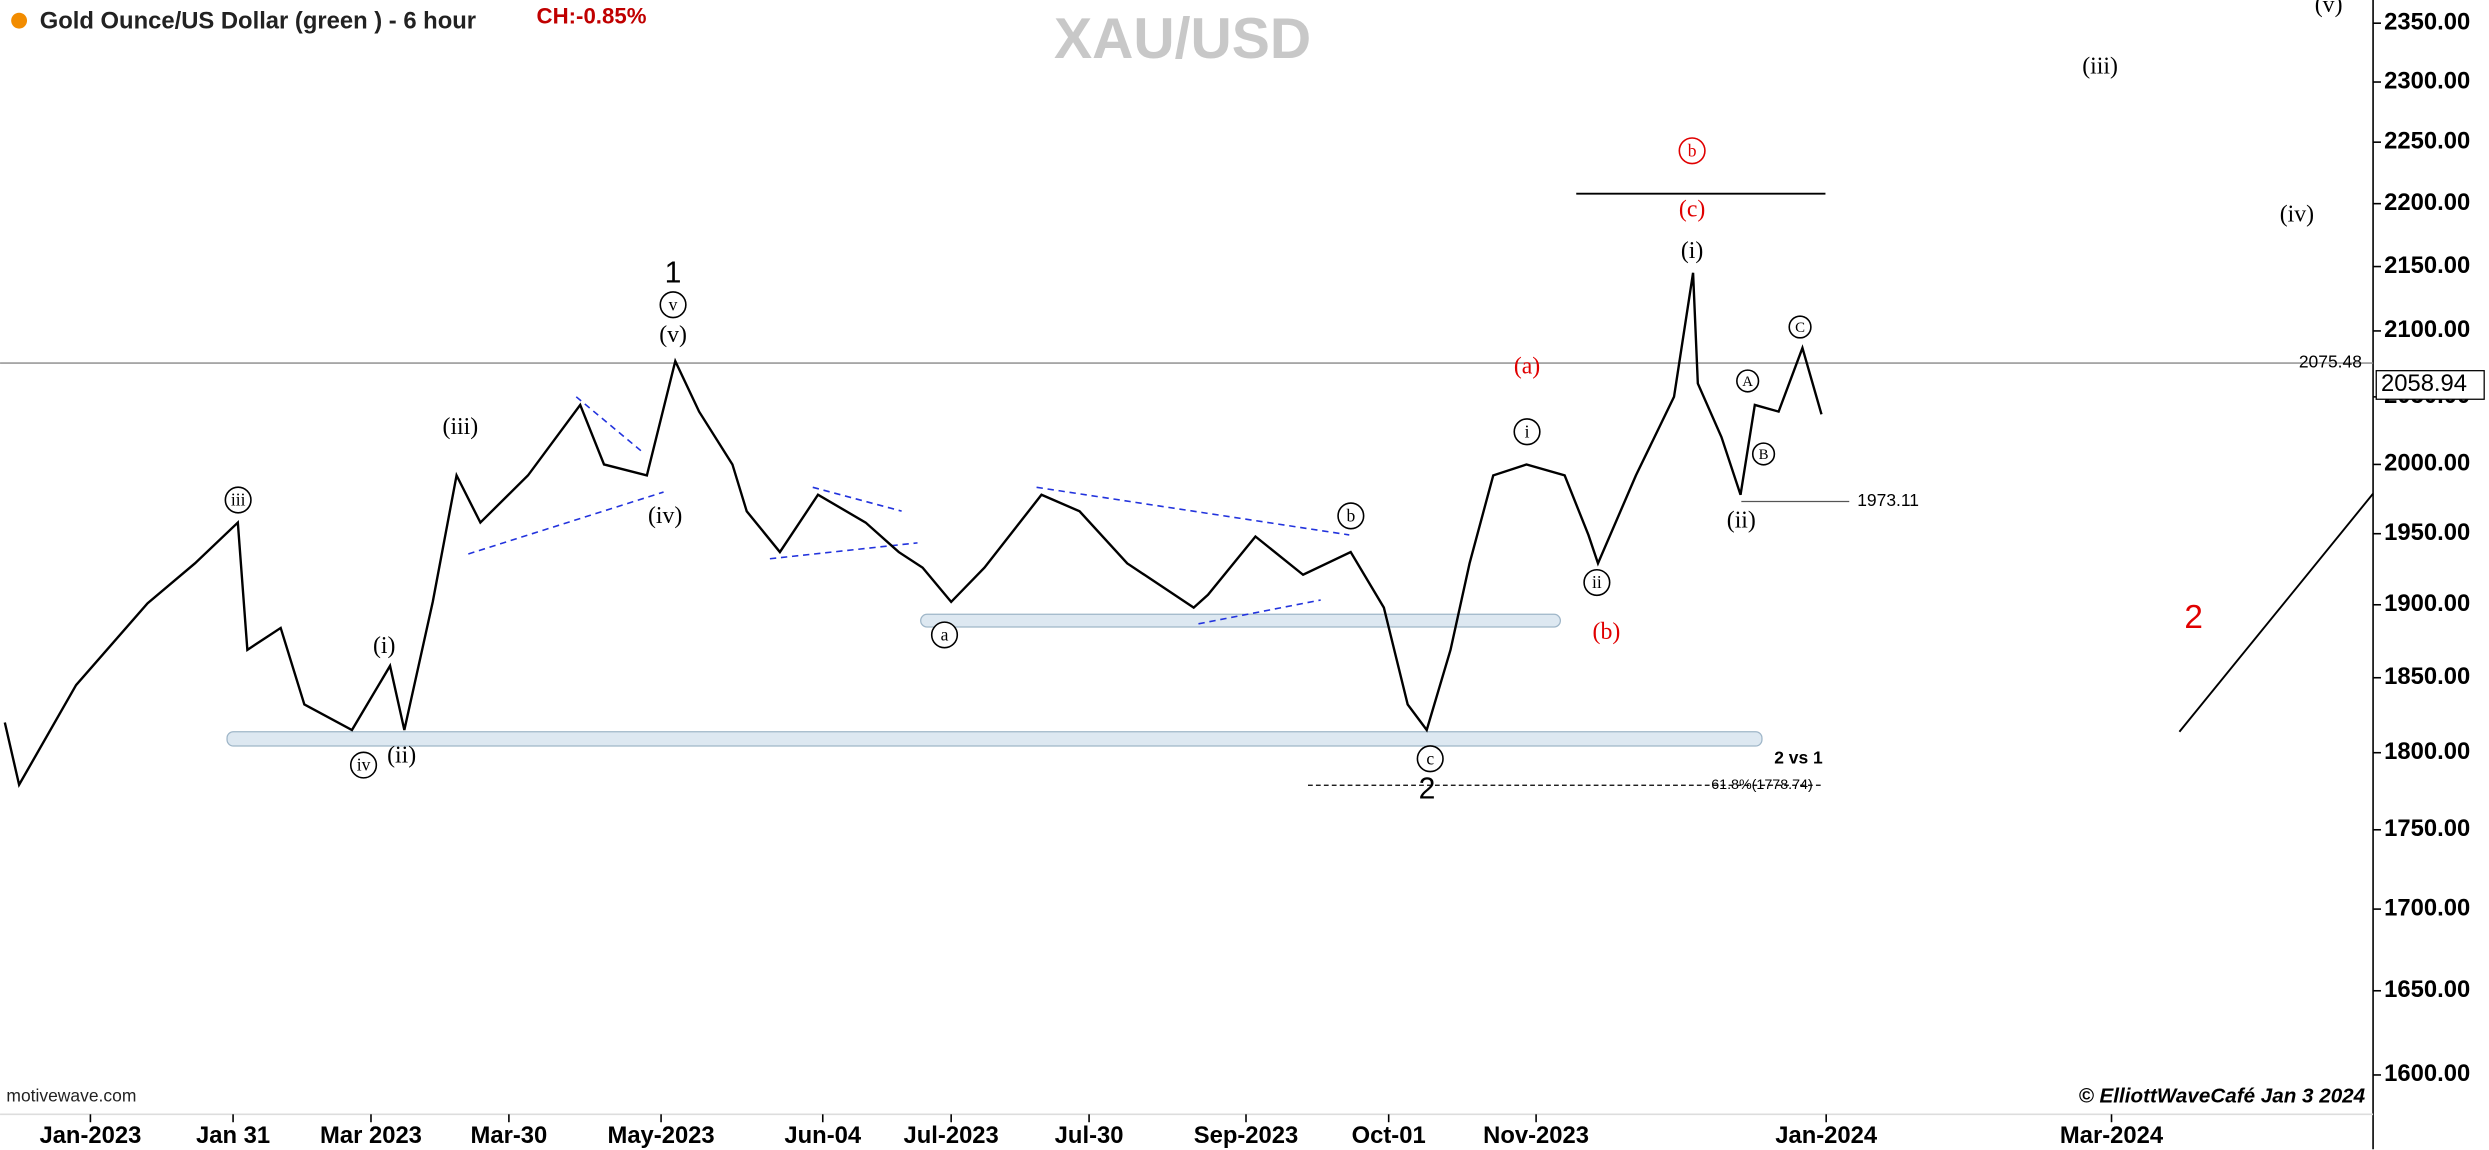 The image size is (2489, 1150). I want to click on y-tick-label: 2200.00, so click(2427, 202).